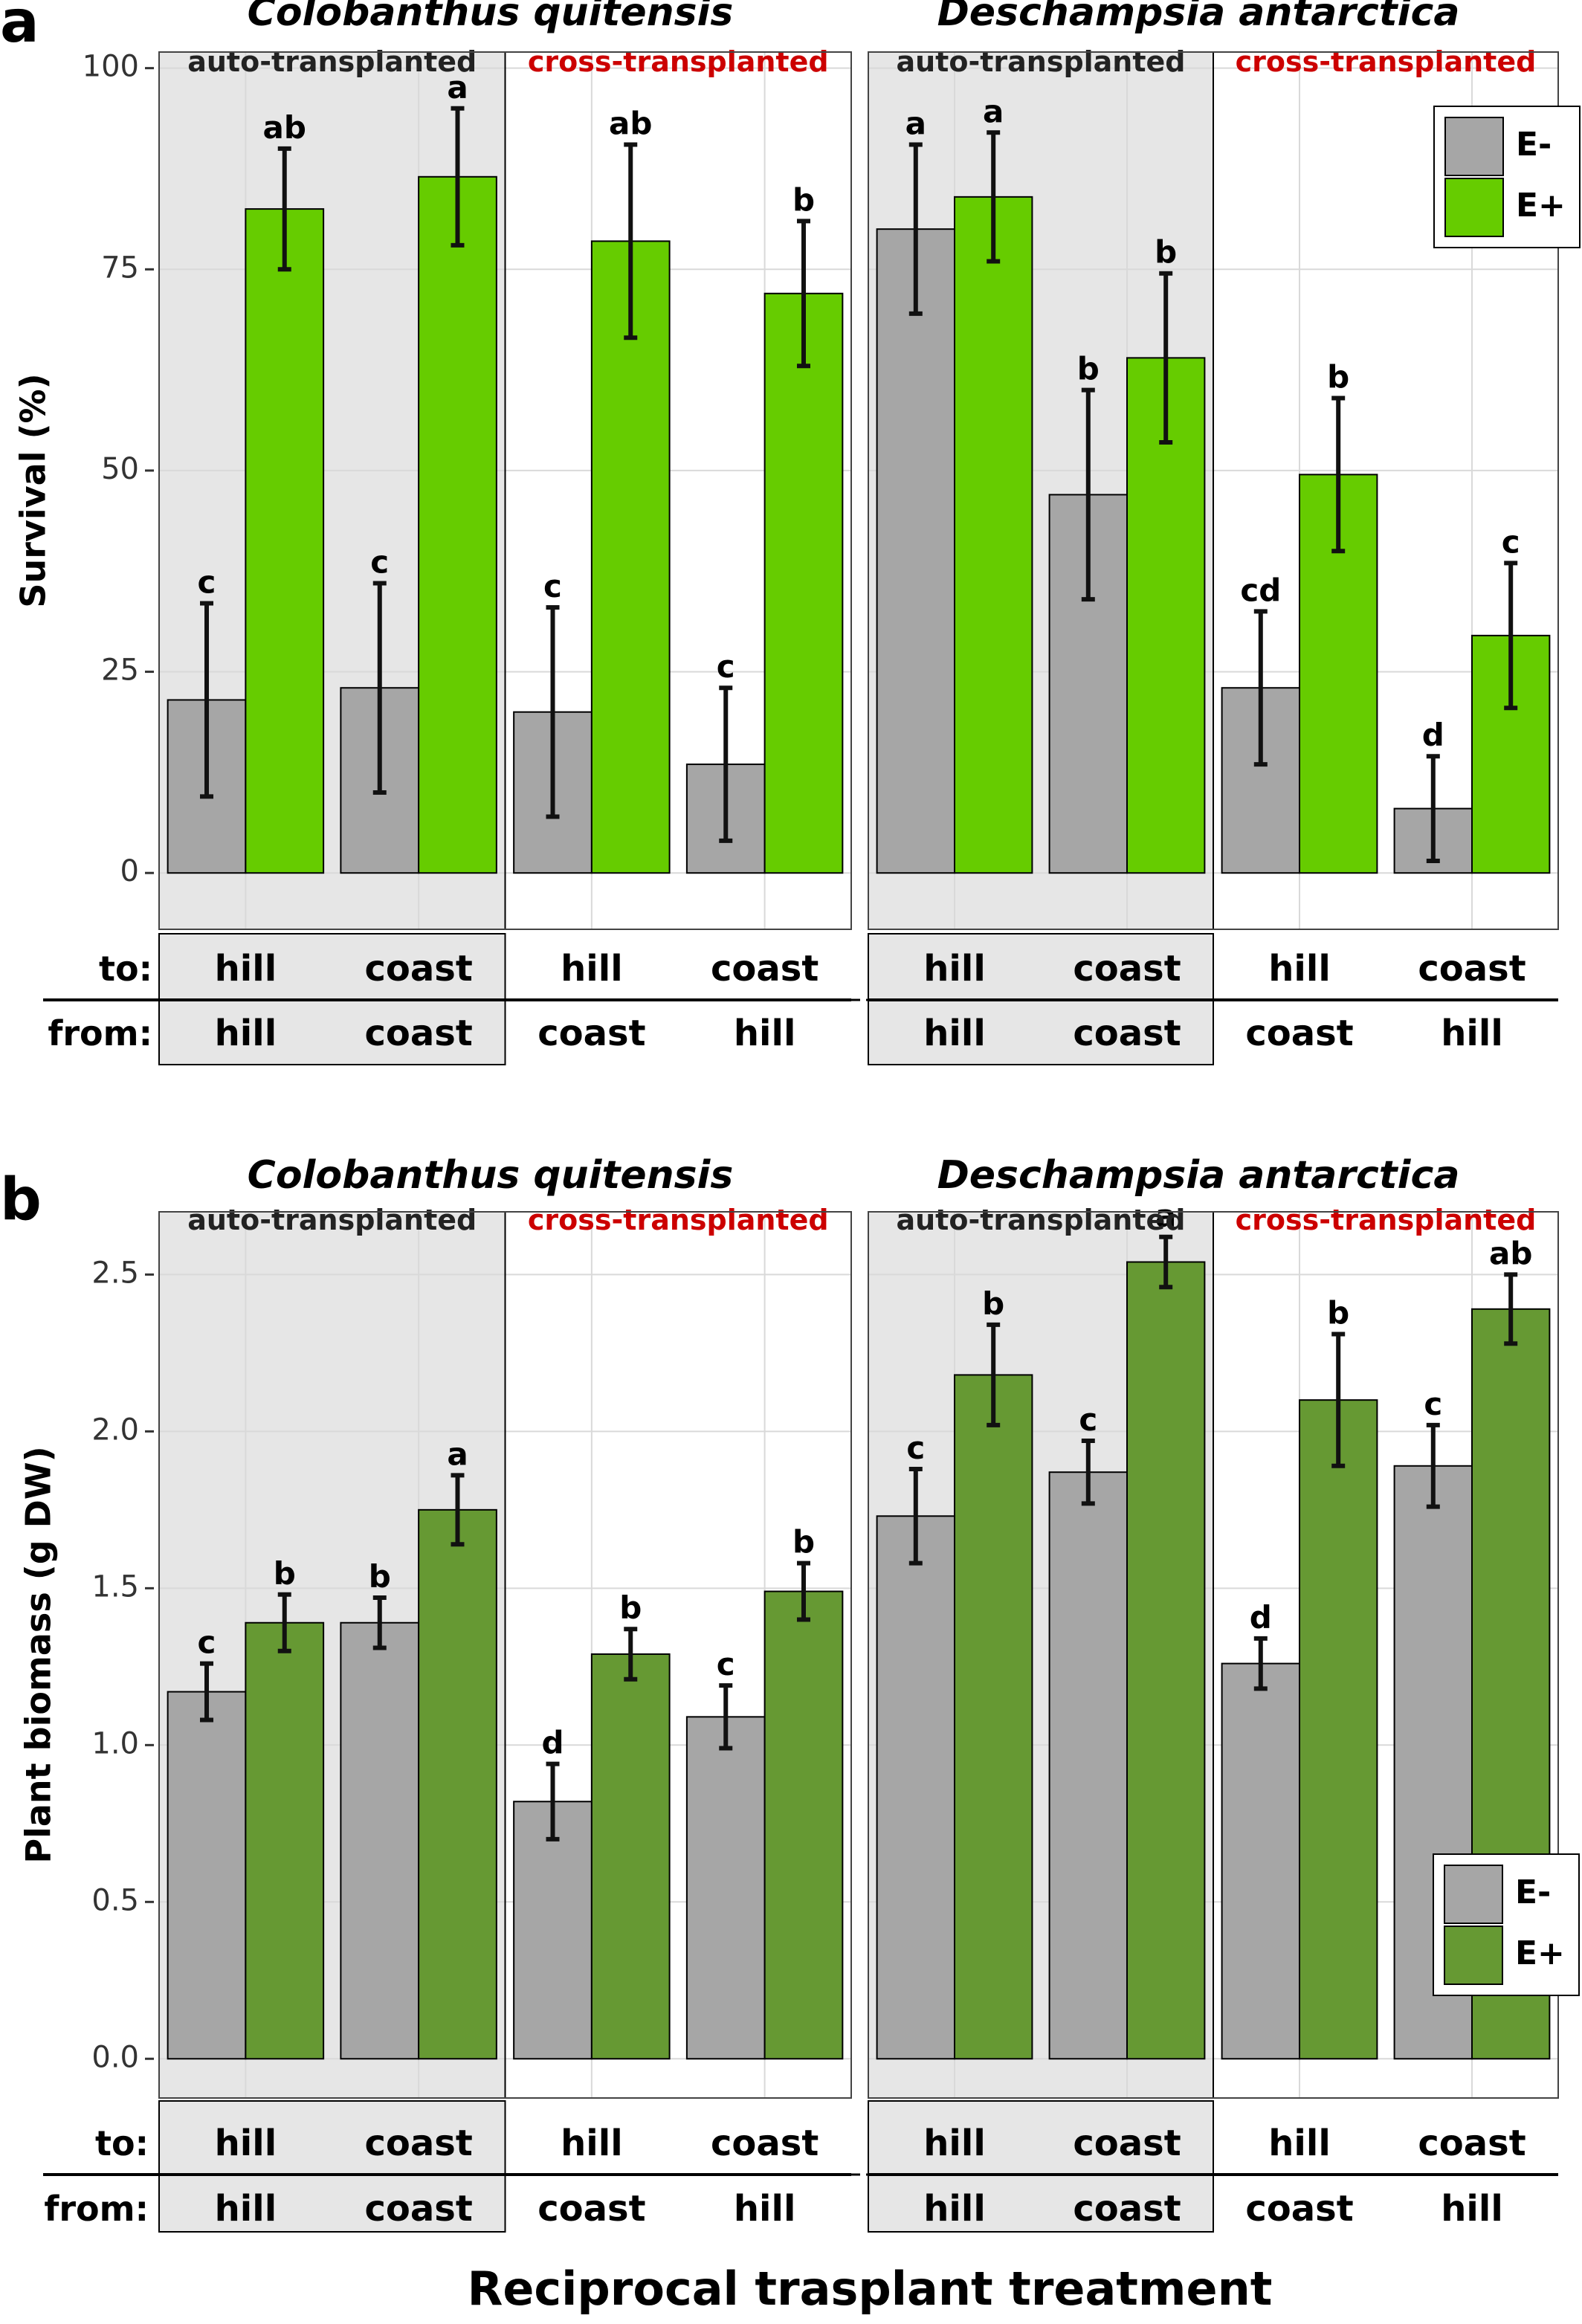 This screenshot has width=1582, height=2324. What do you see at coordinates (130, 871) in the screenshot?
I see `y-tick-label: 0` at bounding box center [130, 871].